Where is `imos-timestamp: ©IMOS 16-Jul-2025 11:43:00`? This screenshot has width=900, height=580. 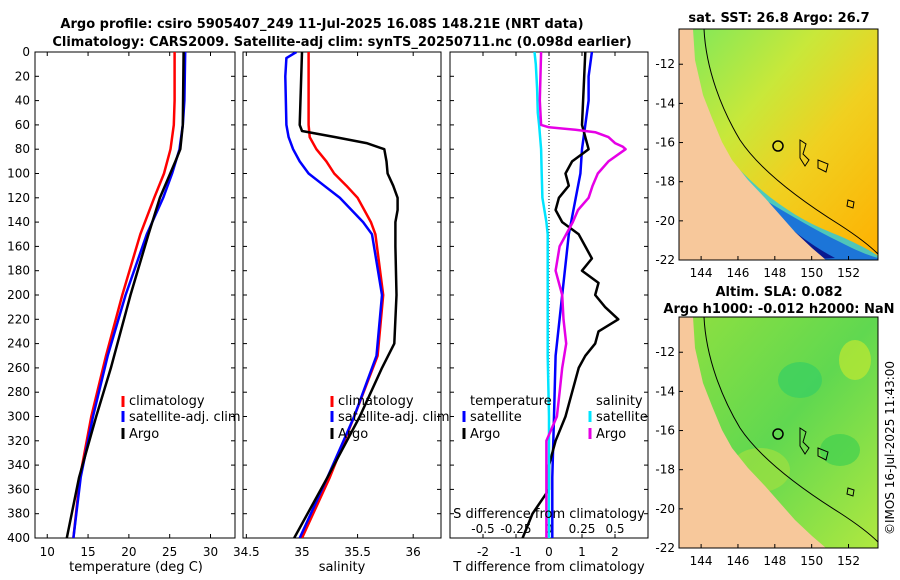
imos-timestamp: ©IMOS 16-Jul-2025 11:43:00 is located at coordinates (890, 448).